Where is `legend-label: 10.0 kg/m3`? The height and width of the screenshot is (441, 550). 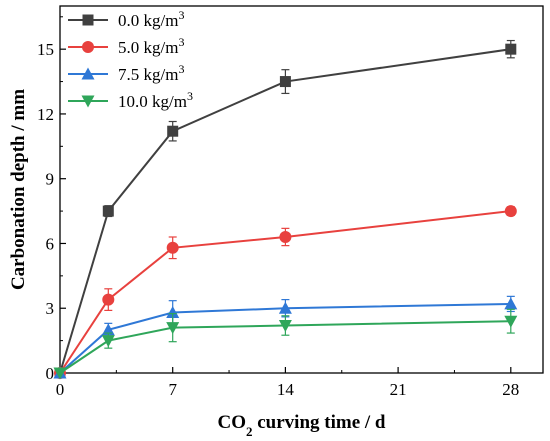
legend-label: 10.0 kg/m3 is located at coordinates (155, 100).